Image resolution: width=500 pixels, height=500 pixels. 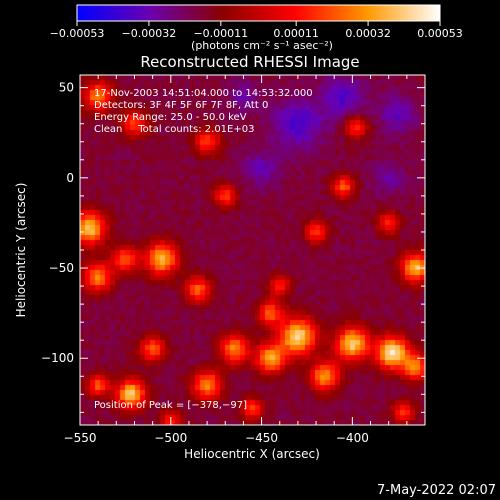 I want to click on footer-date: 7-May-2022 02:07, so click(x=436, y=490).